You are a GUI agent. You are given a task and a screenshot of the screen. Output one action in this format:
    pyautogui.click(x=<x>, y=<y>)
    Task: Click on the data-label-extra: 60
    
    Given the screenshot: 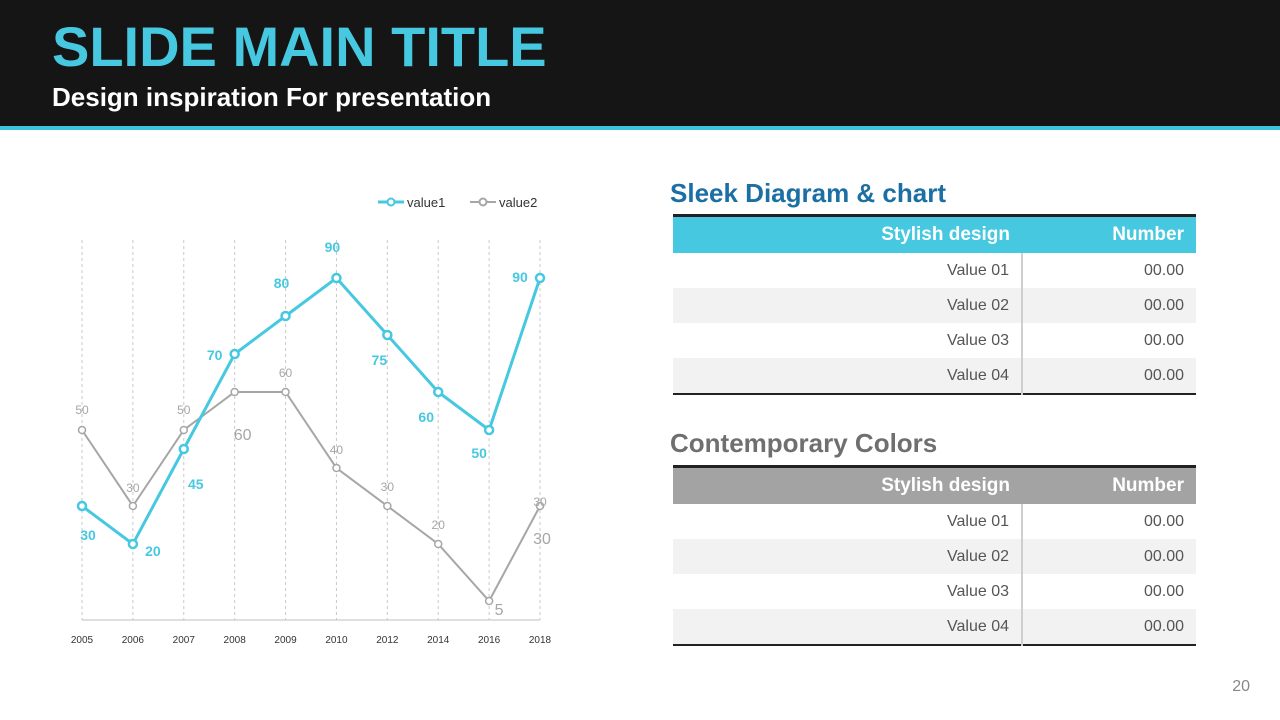 What is the action you would take?
    pyautogui.click(x=243, y=435)
    